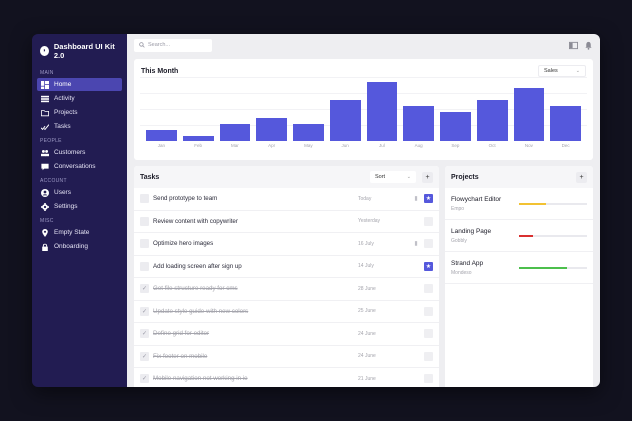 The image size is (632, 421). I want to click on sidebar-item-settings: Settings, so click(79, 206).